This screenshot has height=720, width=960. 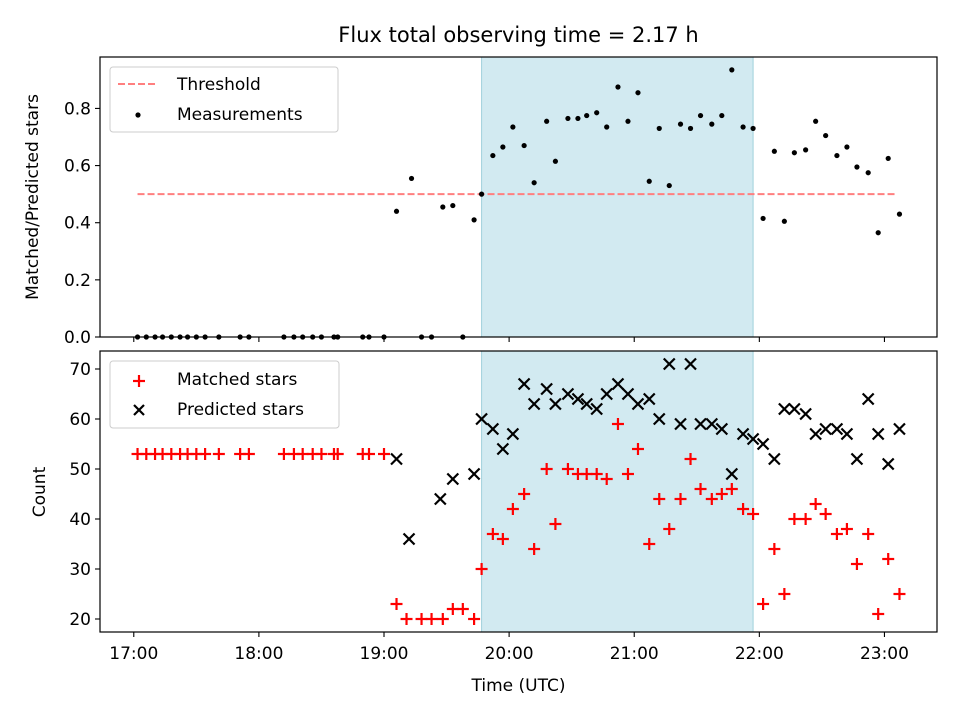 I want to click on top-y-axis-label: Matched/Predicted stars, so click(x=33, y=197).